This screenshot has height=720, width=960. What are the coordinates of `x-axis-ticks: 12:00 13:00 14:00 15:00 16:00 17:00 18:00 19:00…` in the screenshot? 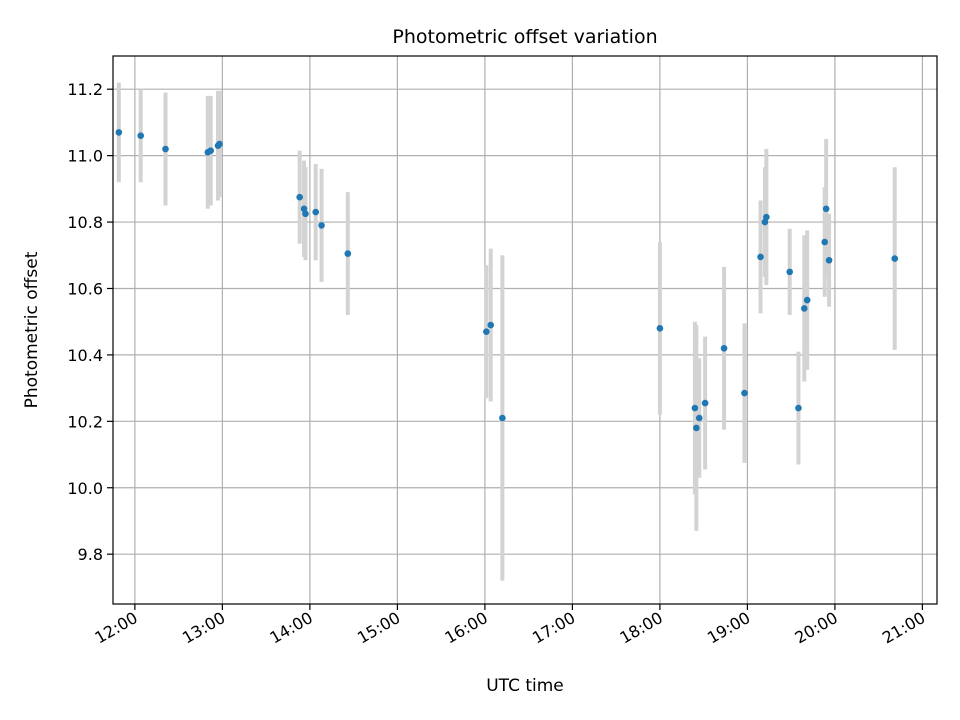 It's located at (509, 626).